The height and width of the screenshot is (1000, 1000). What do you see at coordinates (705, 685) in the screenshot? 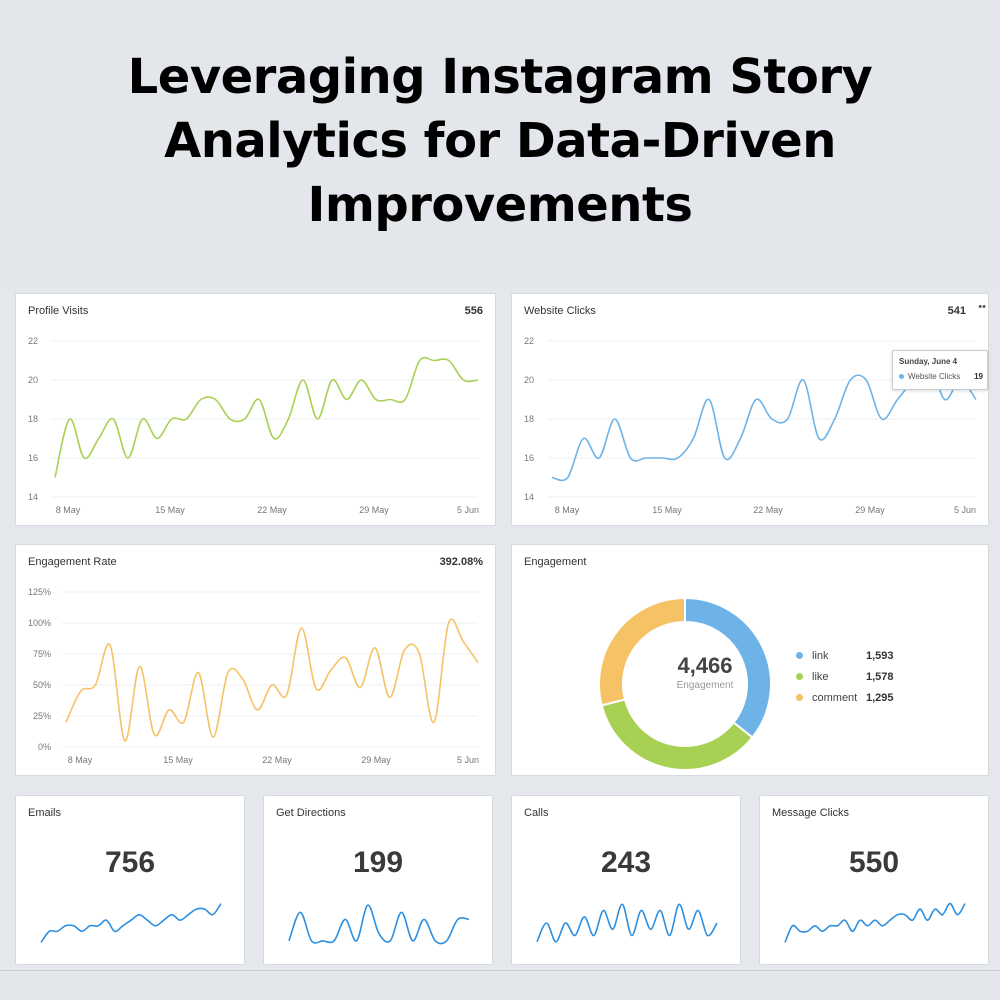
I see `donut-total-label: Engagement` at bounding box center [705, 685].